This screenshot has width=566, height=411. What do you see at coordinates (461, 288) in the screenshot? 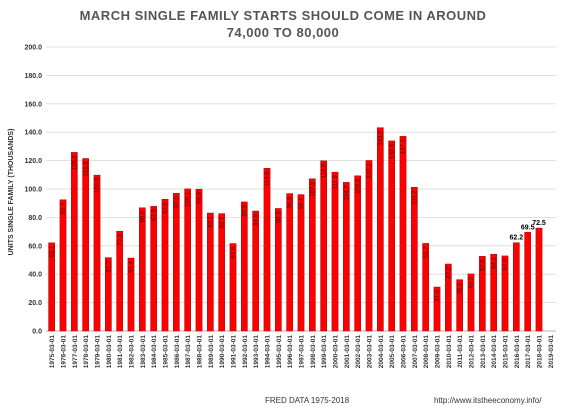
I see `bar-value-label: 36.2` at bounding box center [461, 288].